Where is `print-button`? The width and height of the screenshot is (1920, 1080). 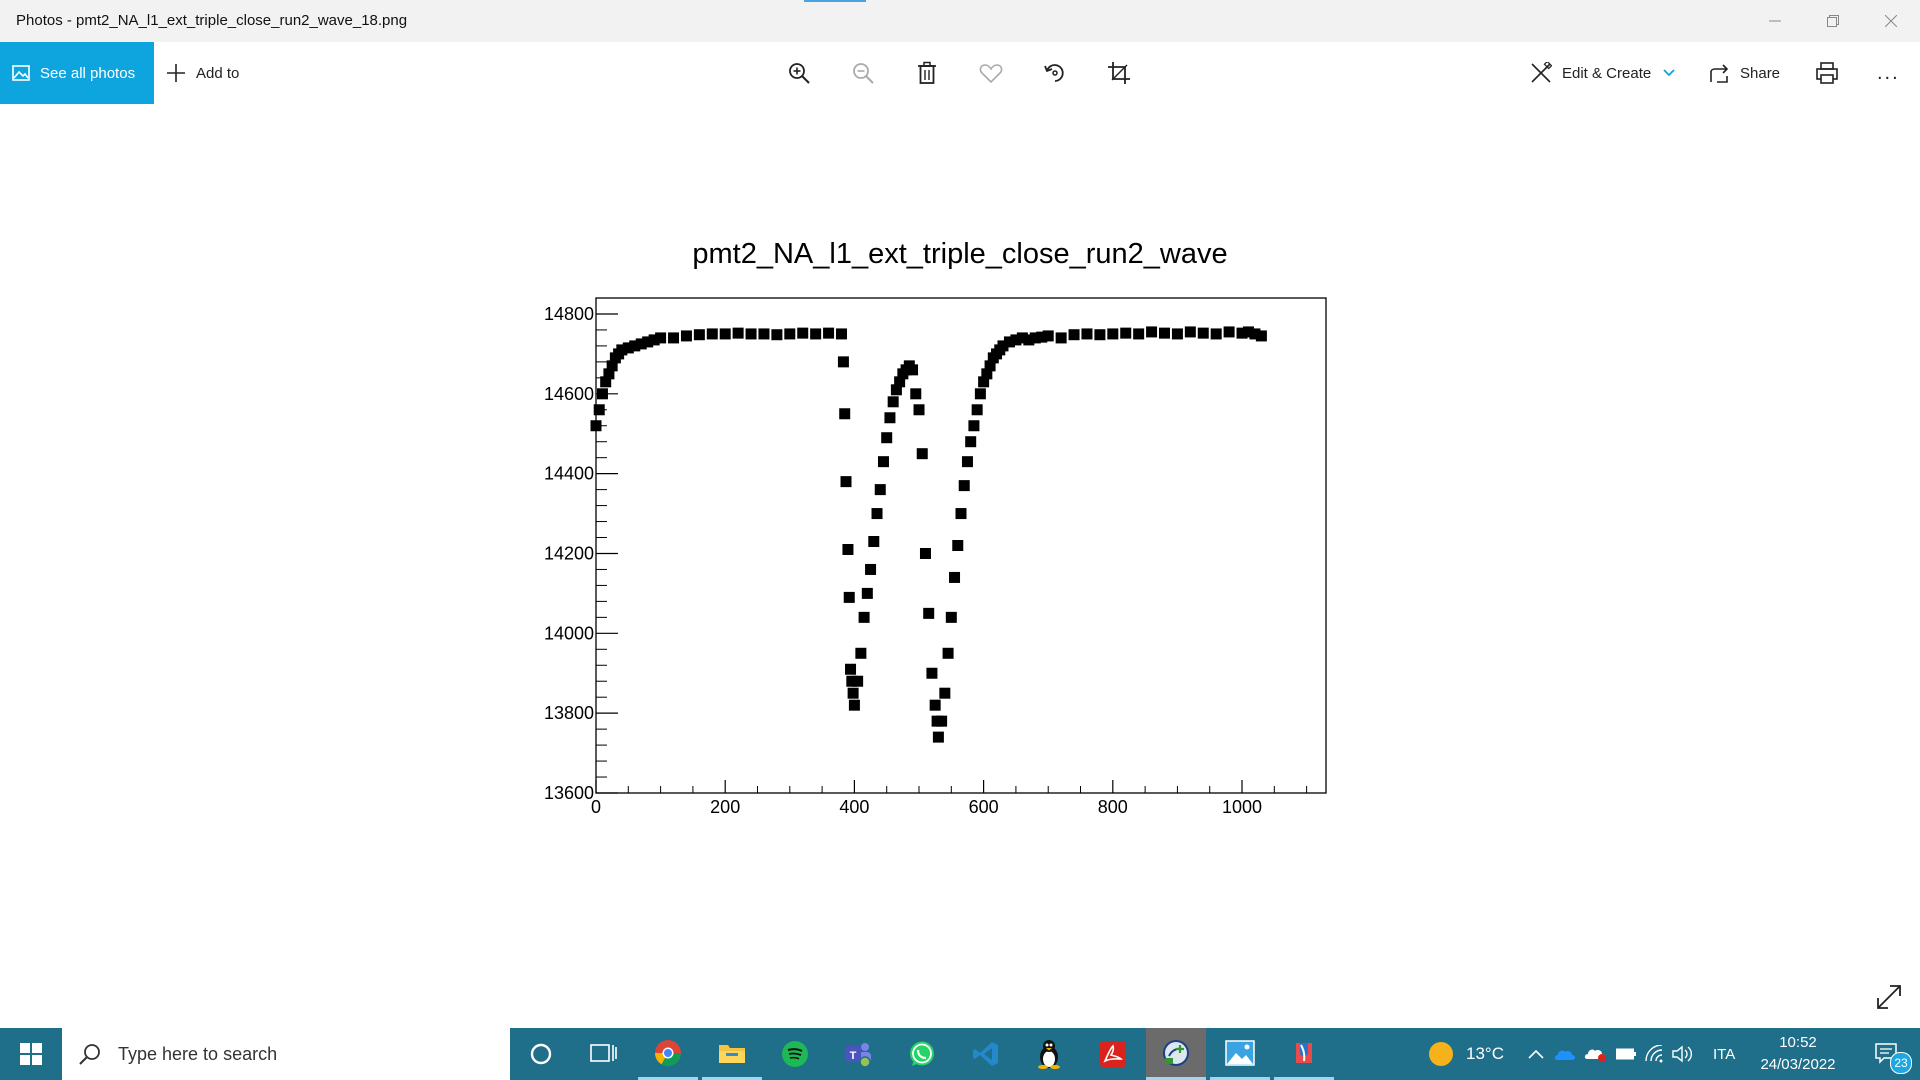
print-button is located at coordinates (1827, 73).